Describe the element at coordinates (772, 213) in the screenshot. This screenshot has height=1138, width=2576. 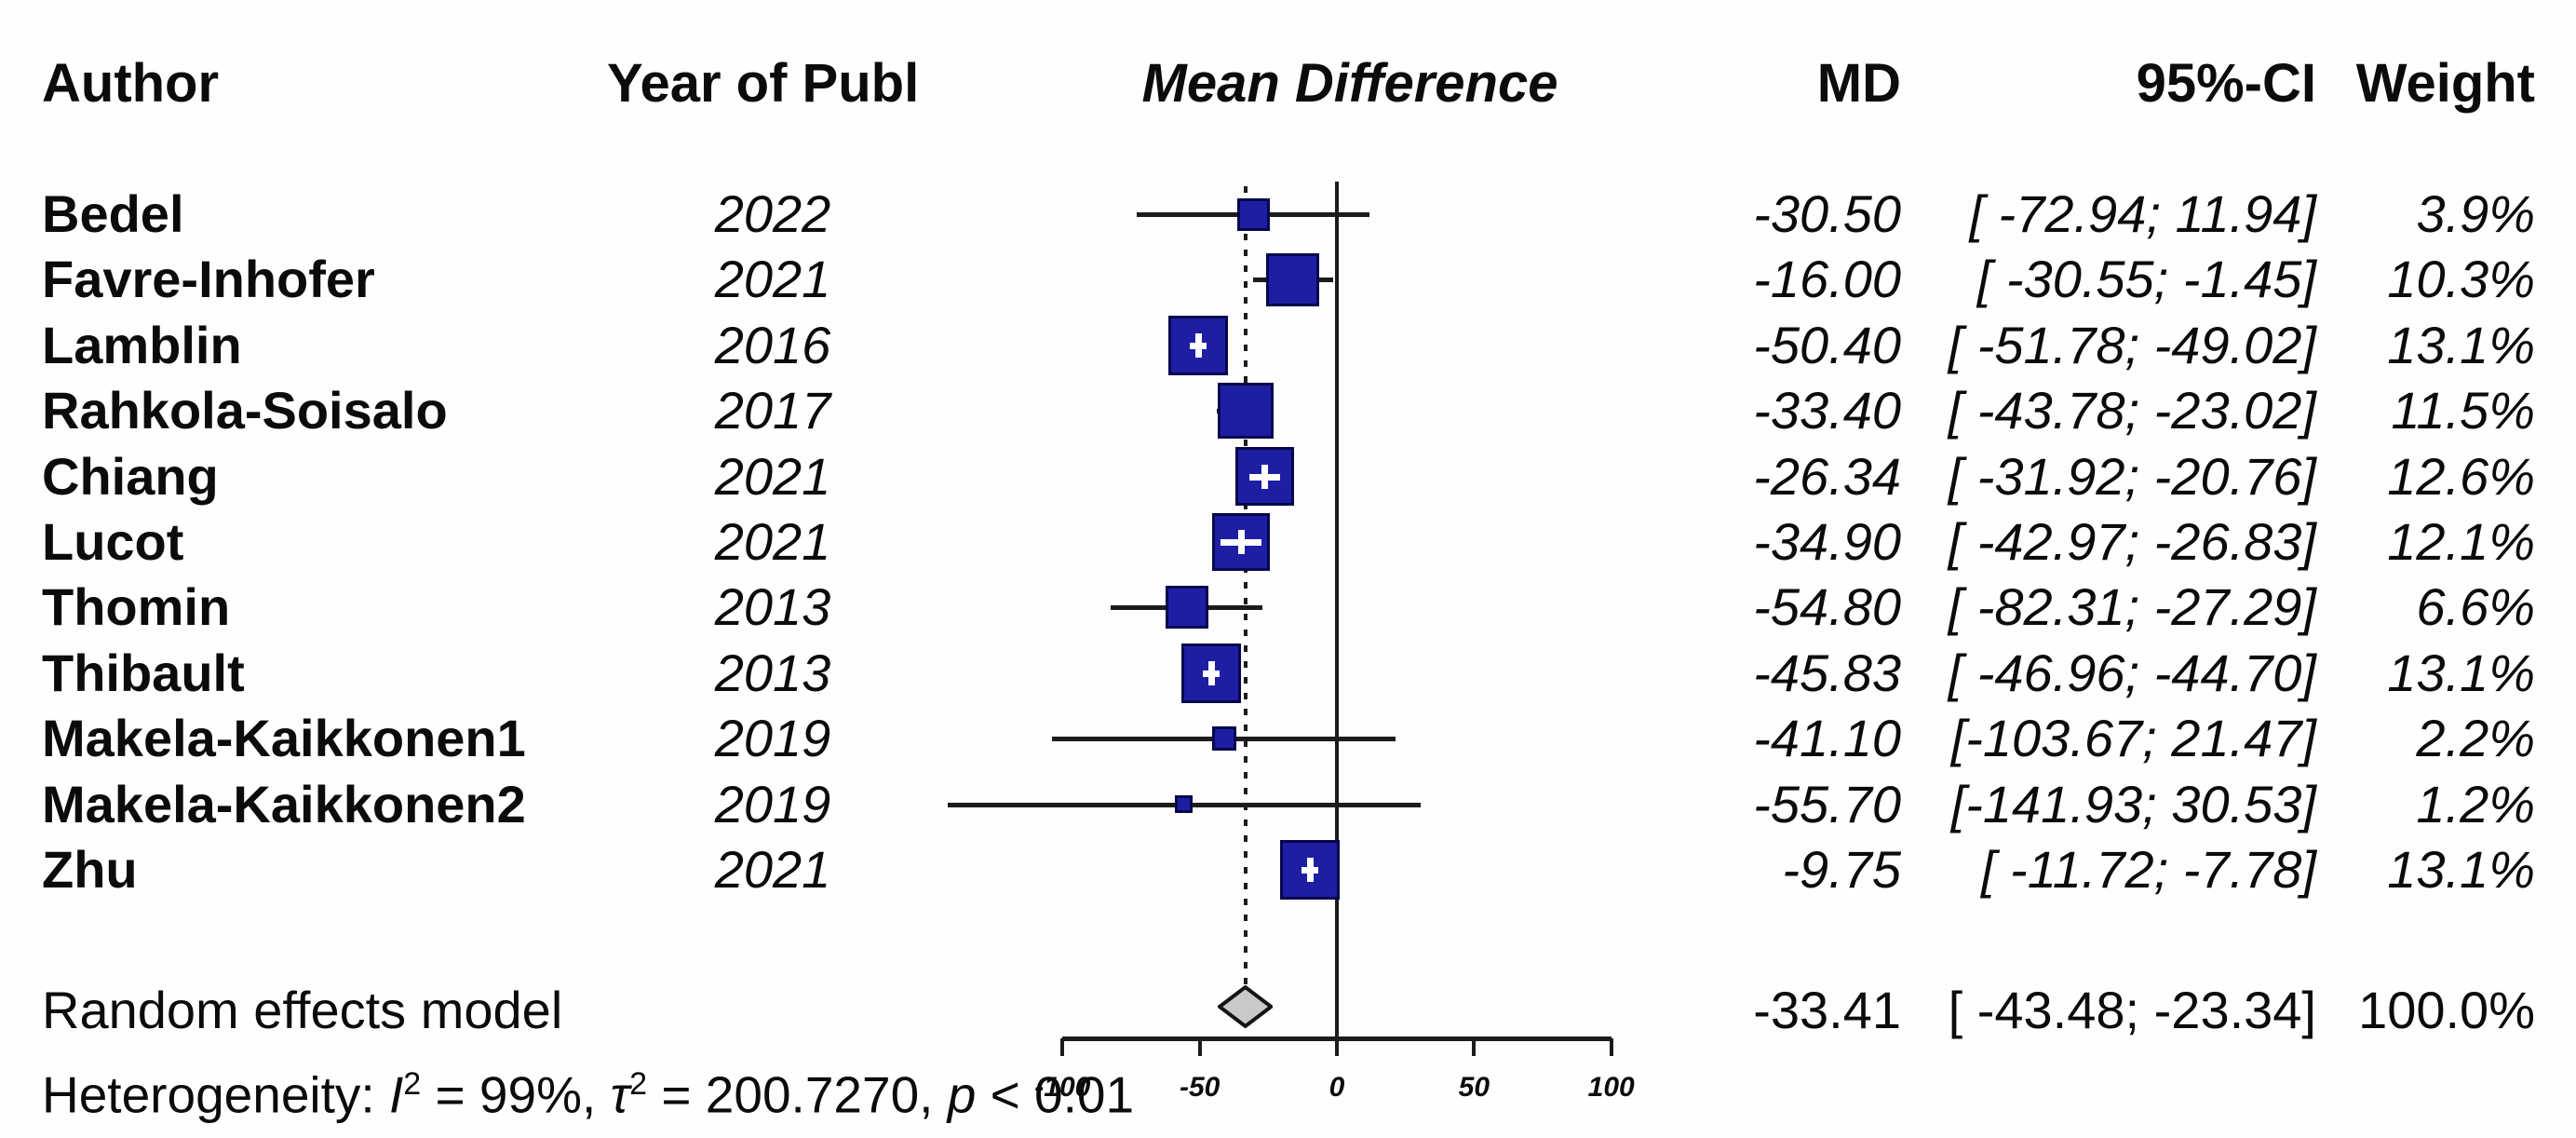
I see `study-year: 2022` at that location.